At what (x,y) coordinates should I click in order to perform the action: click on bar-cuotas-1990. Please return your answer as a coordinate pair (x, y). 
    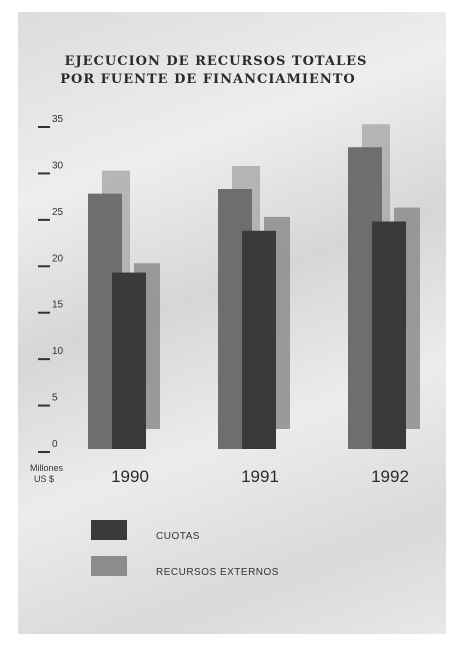
    Looking at the image, I should click on (129, 360).